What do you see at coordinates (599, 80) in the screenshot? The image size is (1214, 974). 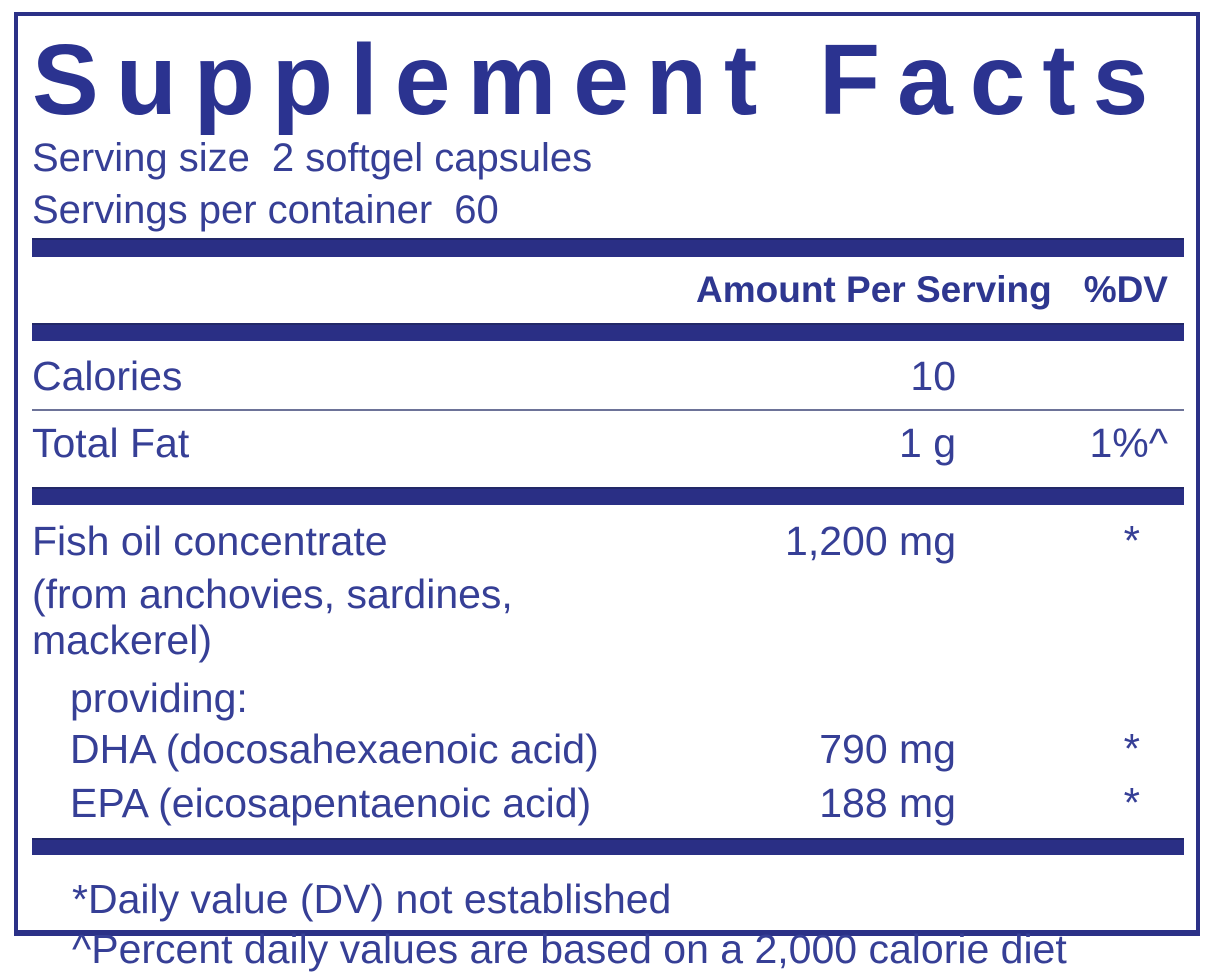 I see `panel-title: Supplement Facts` at bounding box center [599, 80].